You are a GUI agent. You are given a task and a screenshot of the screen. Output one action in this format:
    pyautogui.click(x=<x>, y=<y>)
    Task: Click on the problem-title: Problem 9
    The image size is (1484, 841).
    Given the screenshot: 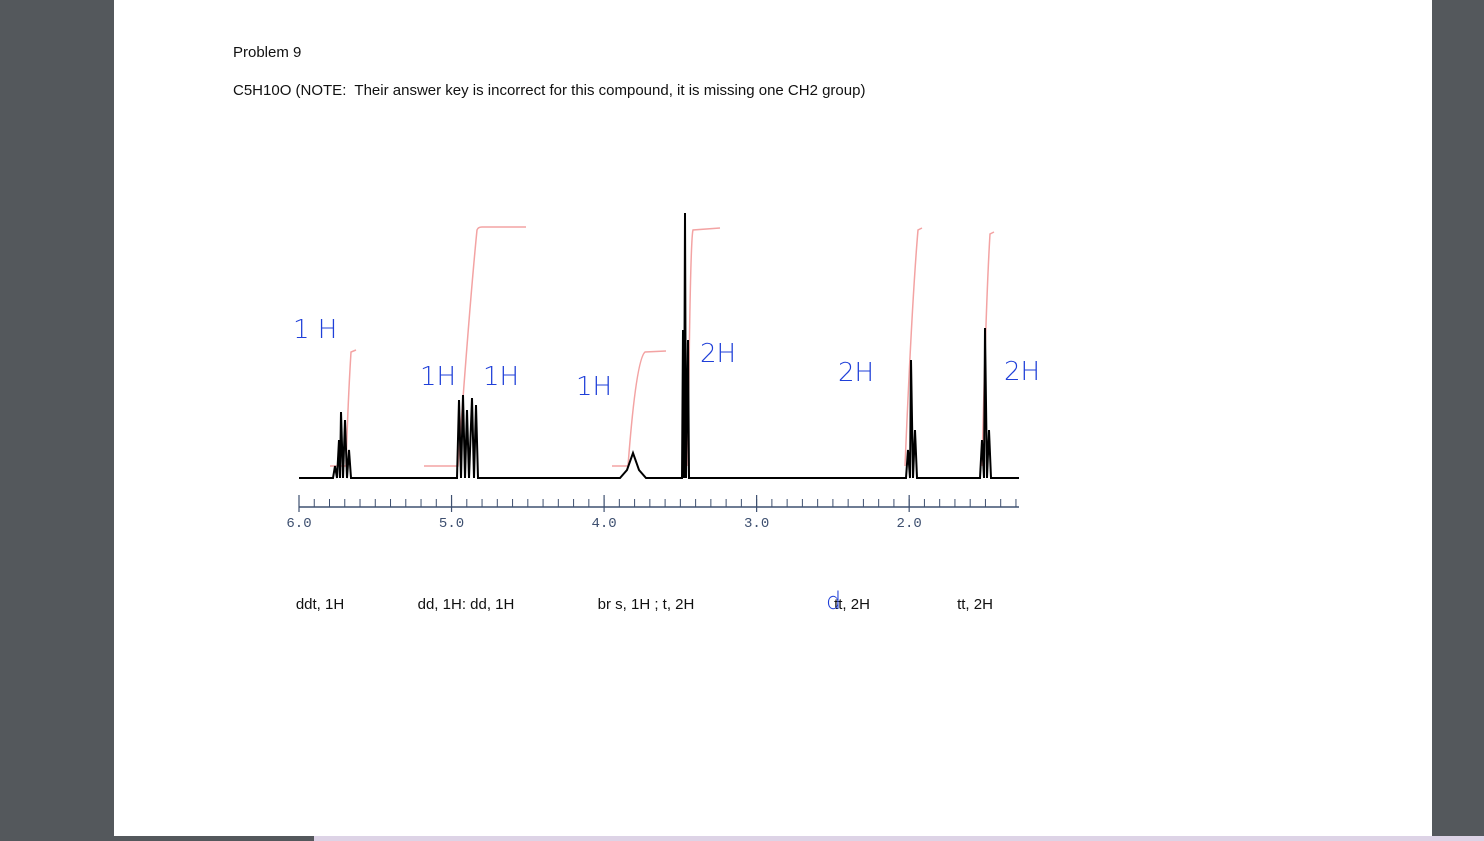 What is the action you would take?
    pyautogui.click(x=267, y=52)
    